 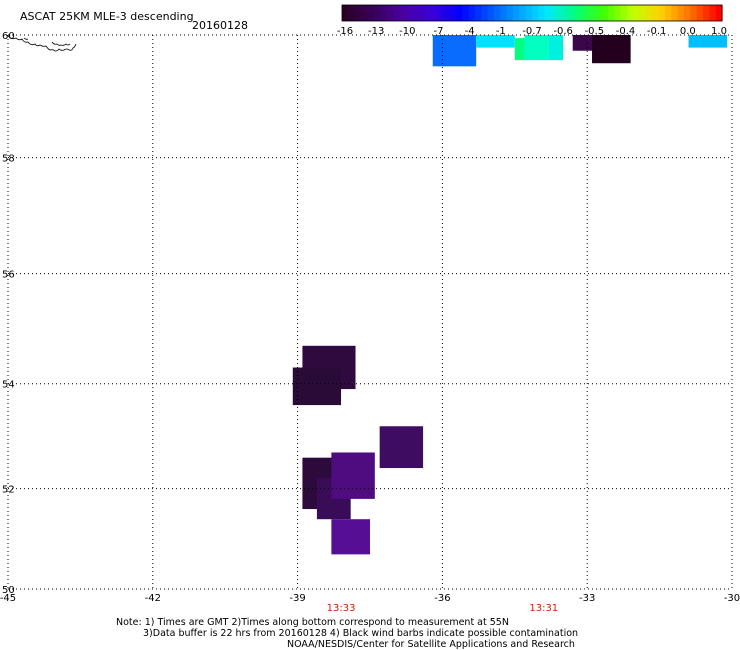 What do you see at coordinates (626, 31) in the screenshot?
I see `colorbar-tick-label: -0.4` at bounding box center [626, 31].